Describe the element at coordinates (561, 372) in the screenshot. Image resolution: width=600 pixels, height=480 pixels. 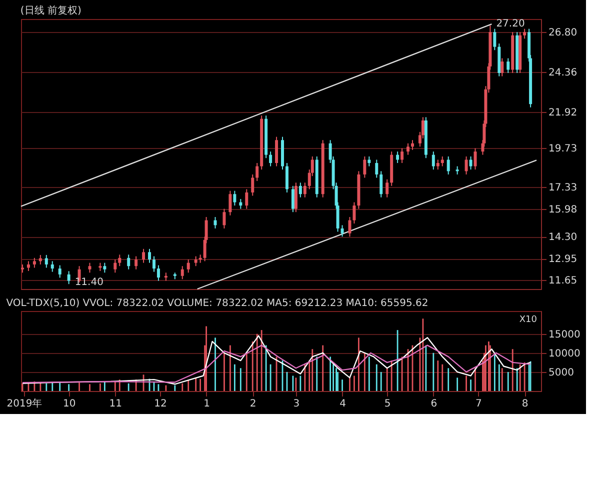
I see `y-tick-label: 5000` at that location.